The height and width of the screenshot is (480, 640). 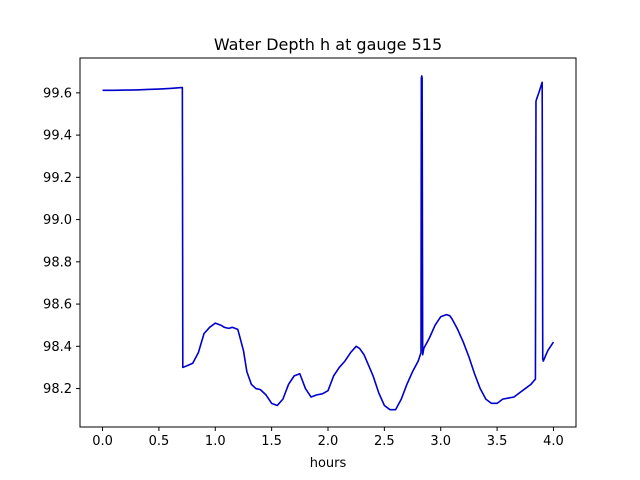 I want to click on x-tick-label: 1.0, so click(x=215, y=441).